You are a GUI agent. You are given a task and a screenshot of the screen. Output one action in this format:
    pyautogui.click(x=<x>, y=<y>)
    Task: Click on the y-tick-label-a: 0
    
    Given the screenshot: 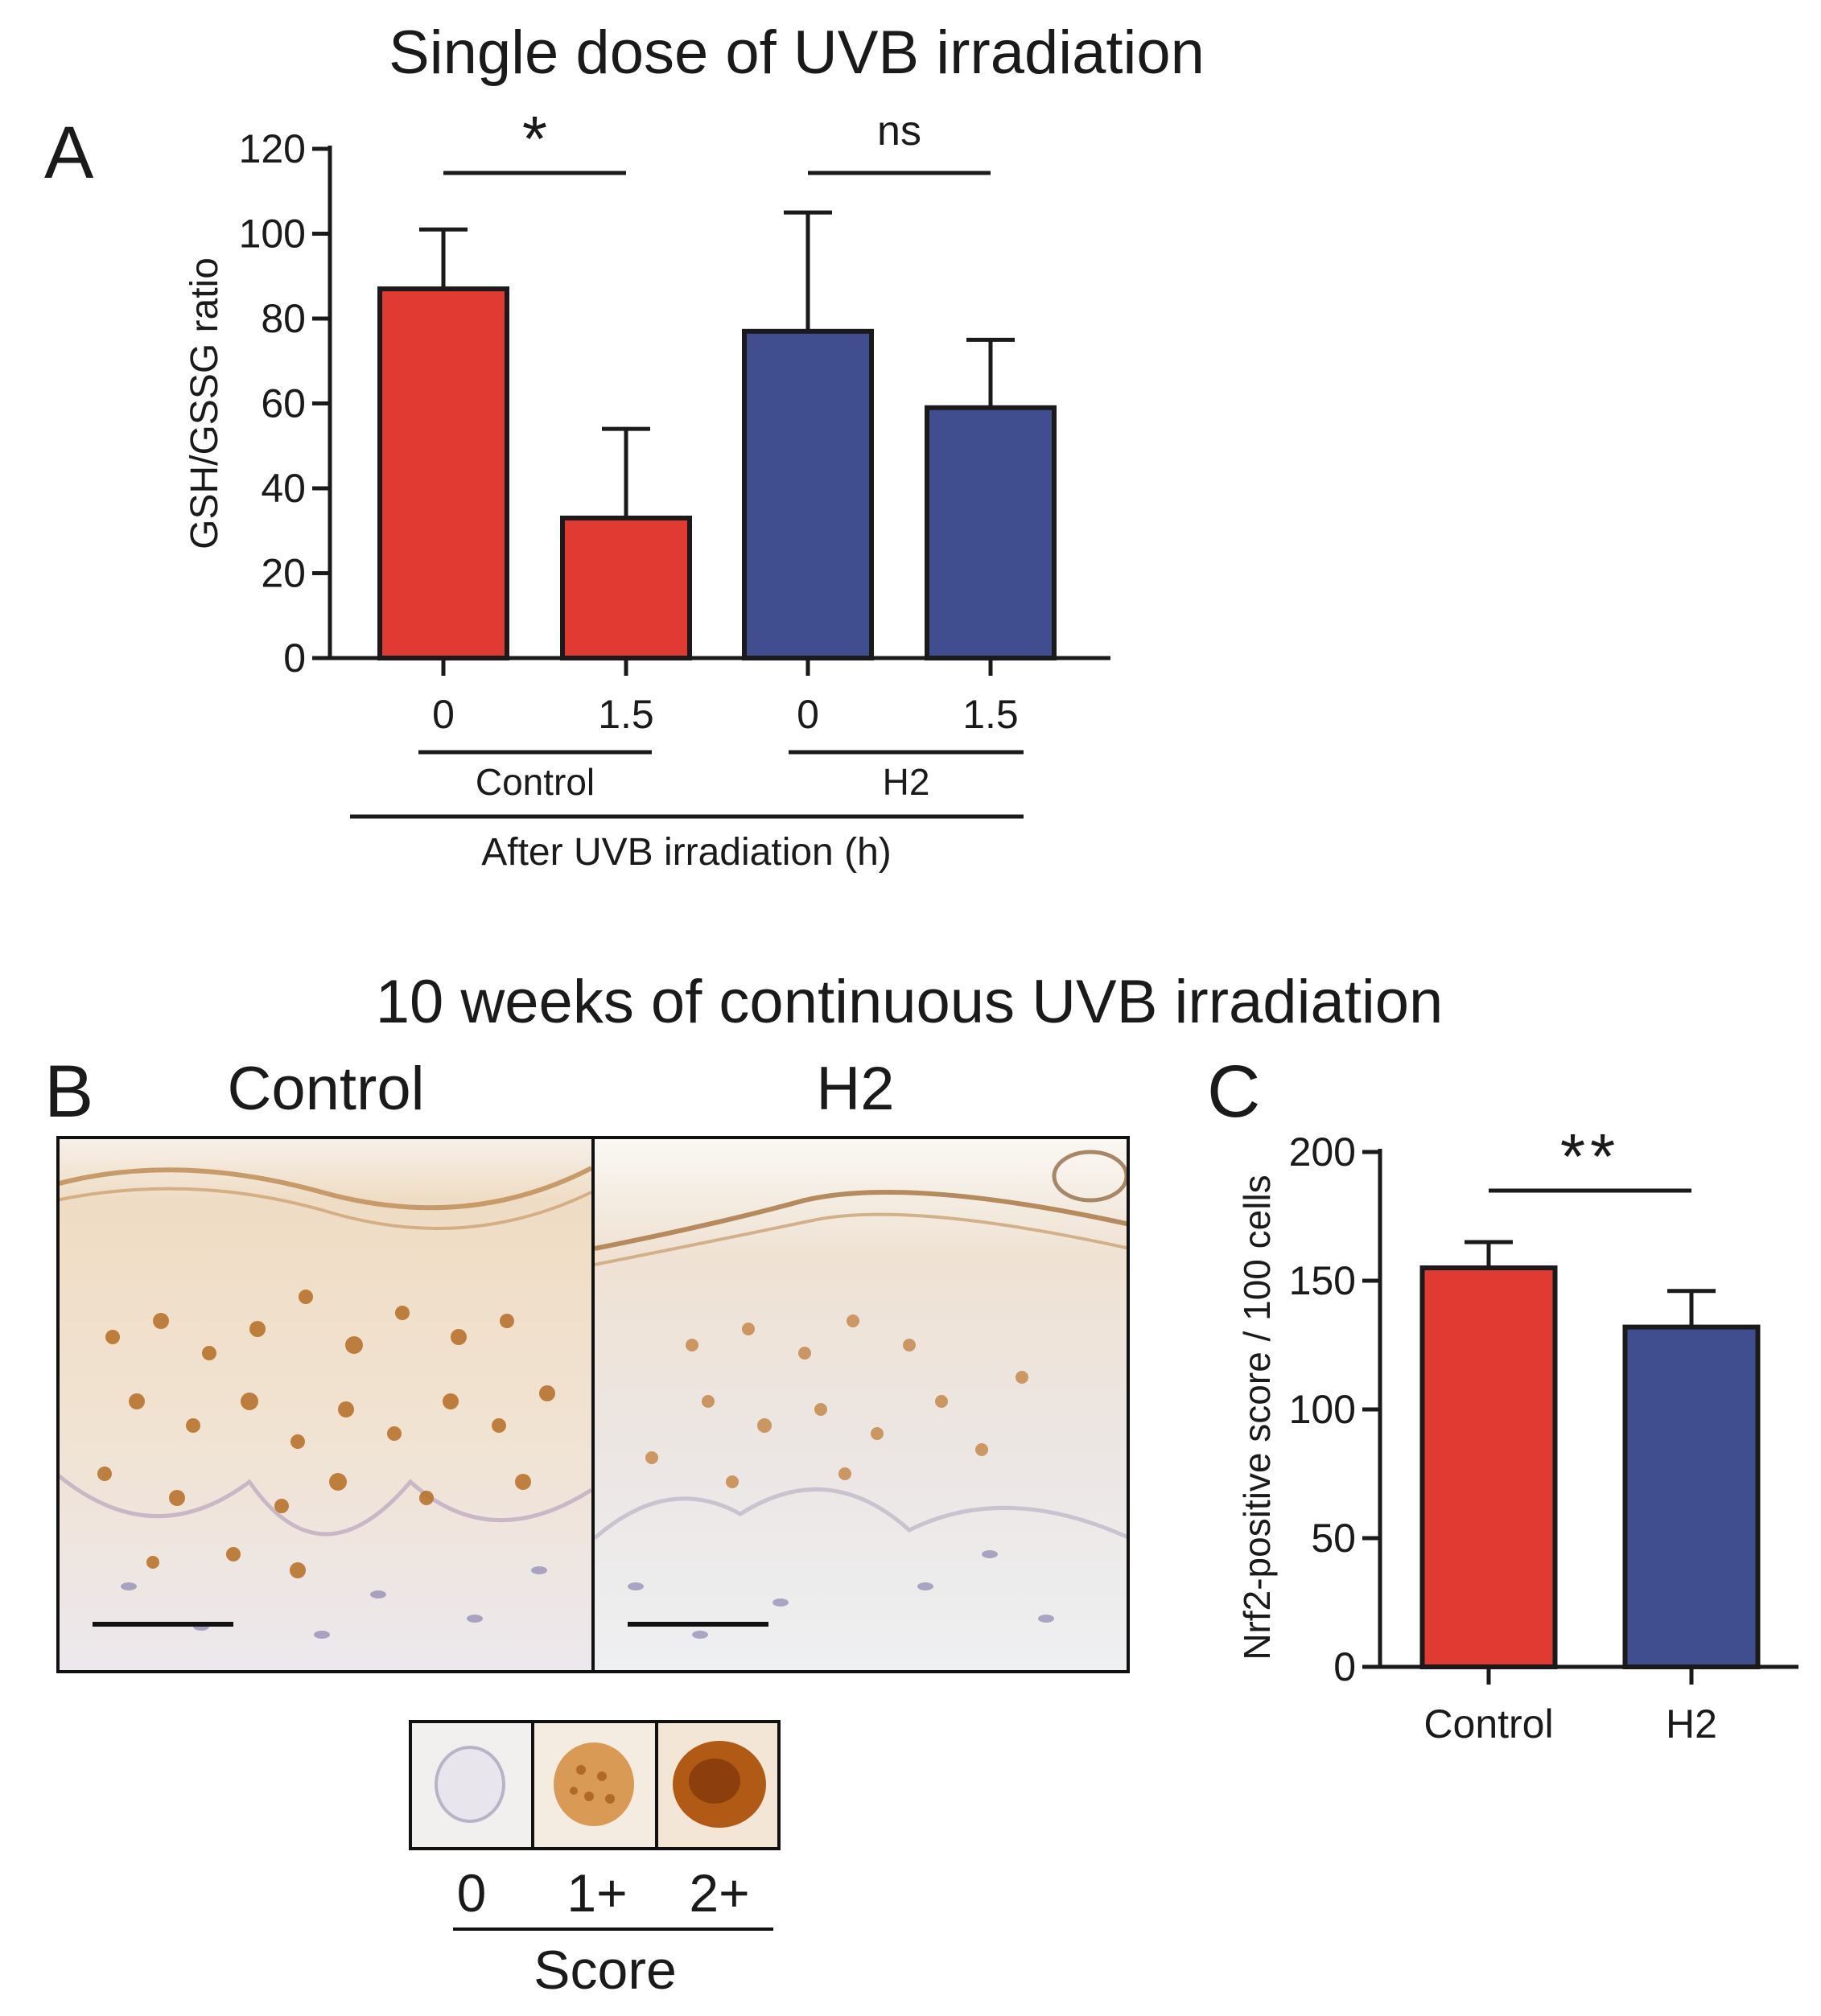 What is the action you would take?
    pyautogui.click(x=294, y=659)
    